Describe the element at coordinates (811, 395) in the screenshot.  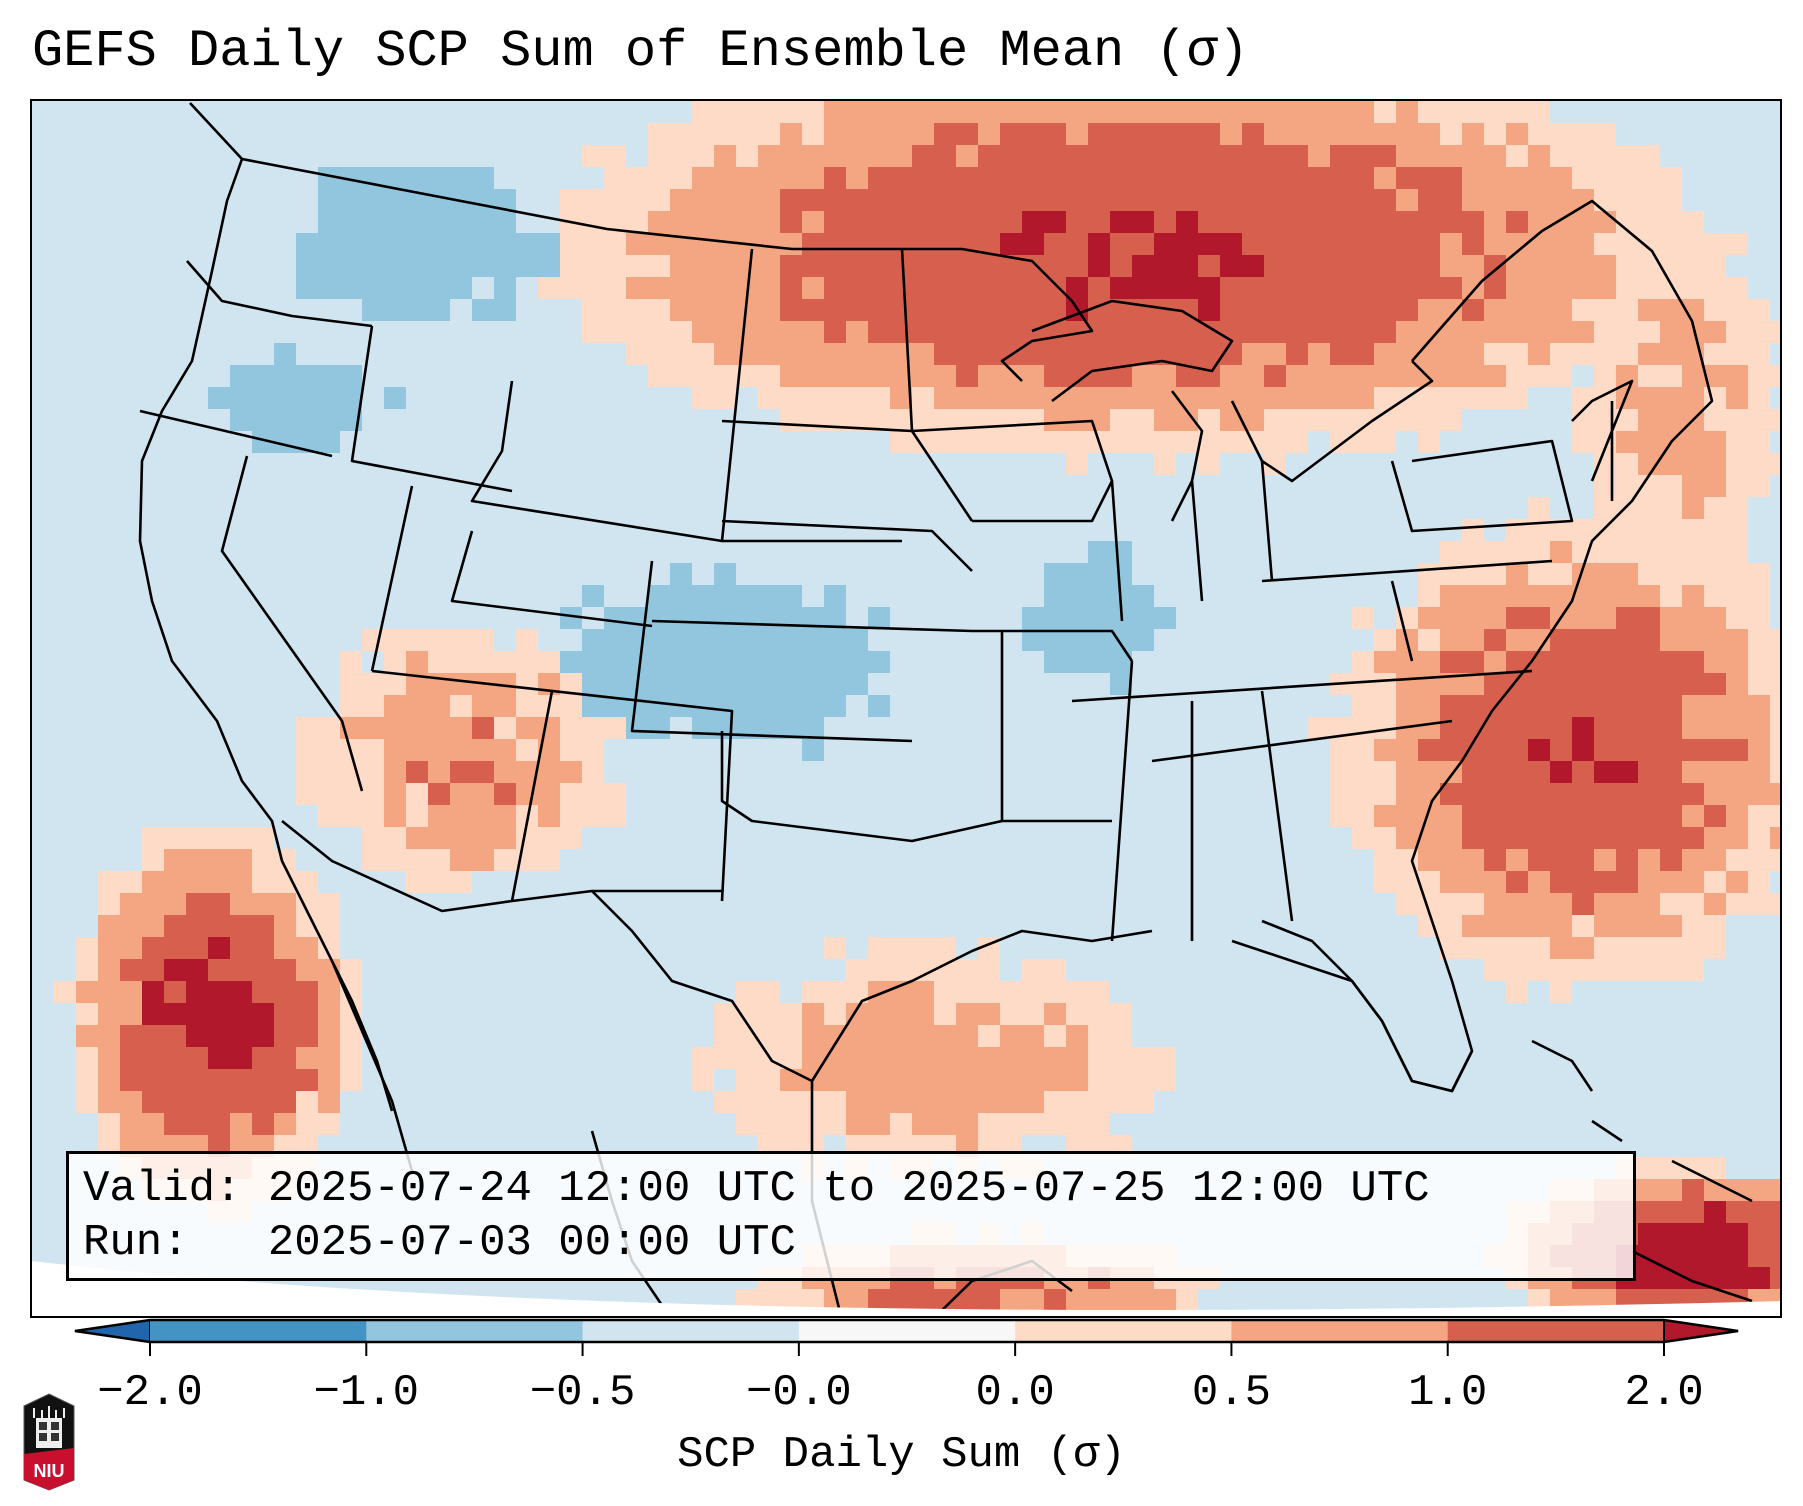
I see `nd-sd-ne` at that location.